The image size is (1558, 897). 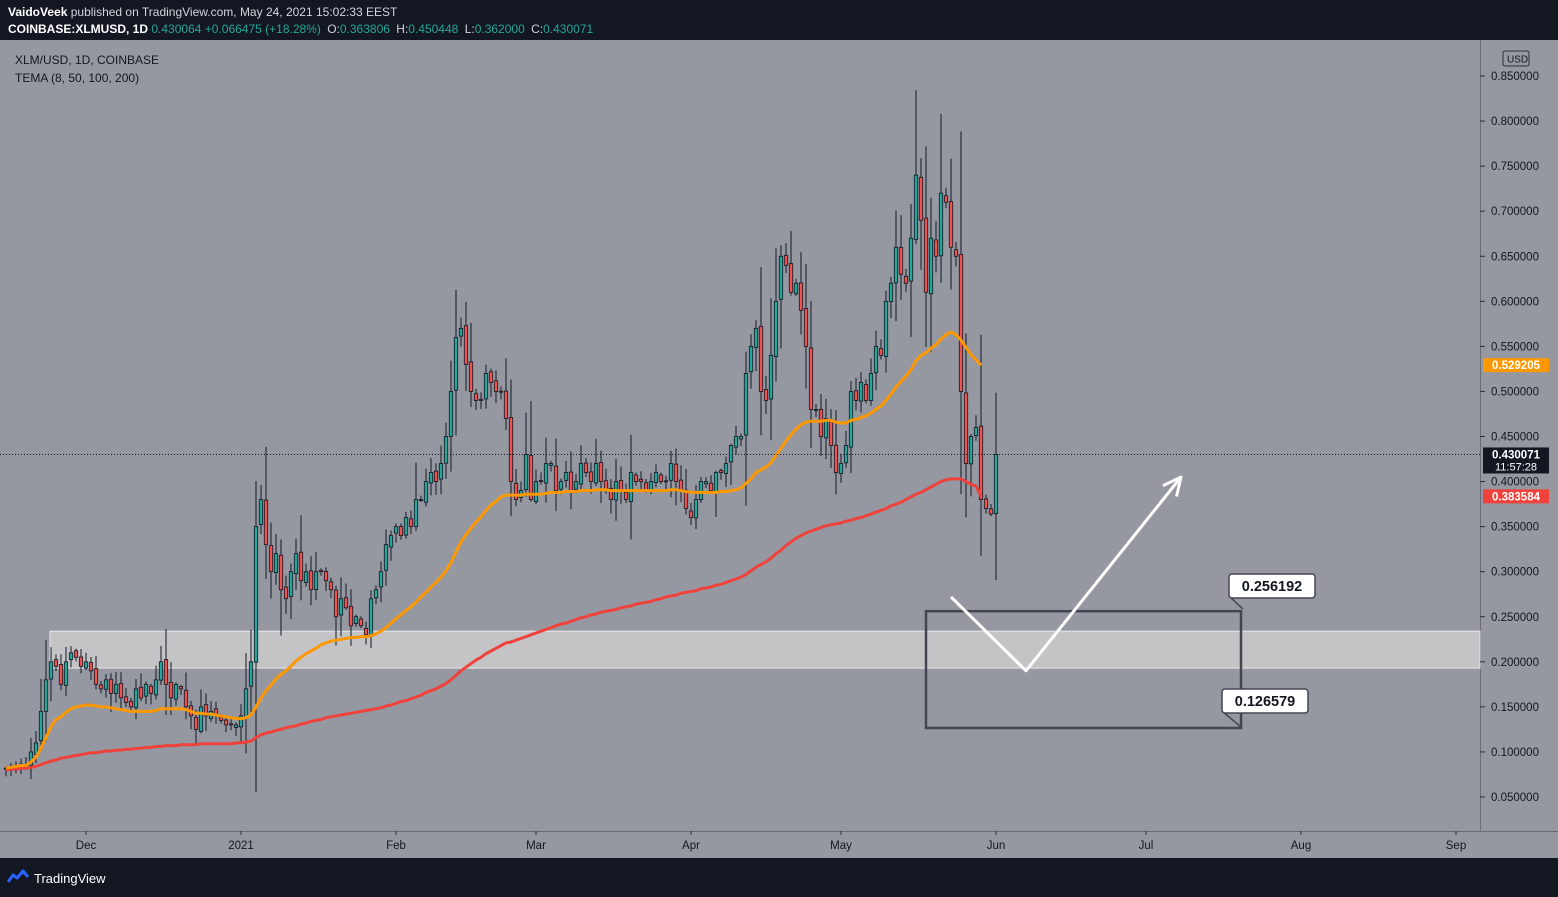 I want to click on price-badge-label: 0.529205, so click(x=1516, y=366).